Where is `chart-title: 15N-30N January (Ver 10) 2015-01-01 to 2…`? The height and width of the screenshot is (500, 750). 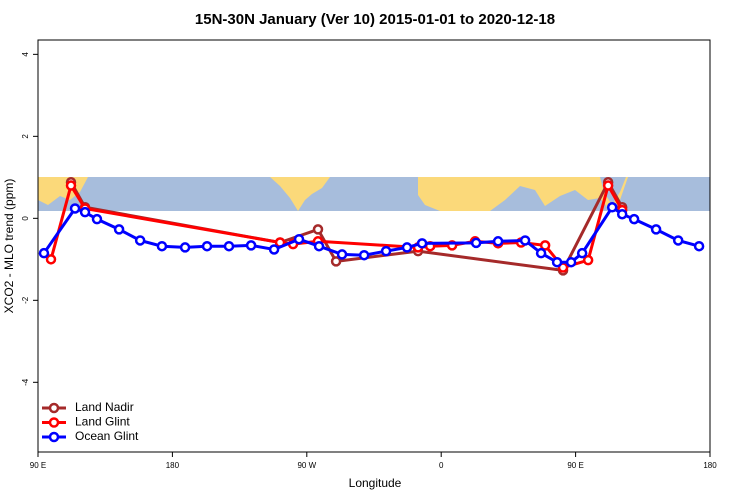
chart-title: 15N-30N January (Ver 10) 2015-01-01 to 2… is located at coordinates (375, 19).